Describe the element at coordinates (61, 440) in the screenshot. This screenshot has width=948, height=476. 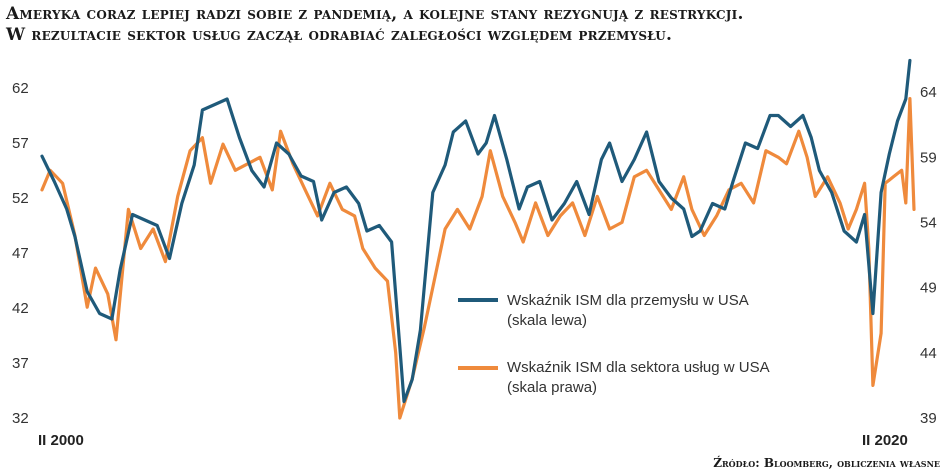
I see `x-tick-label-start: II 2000` at that location.